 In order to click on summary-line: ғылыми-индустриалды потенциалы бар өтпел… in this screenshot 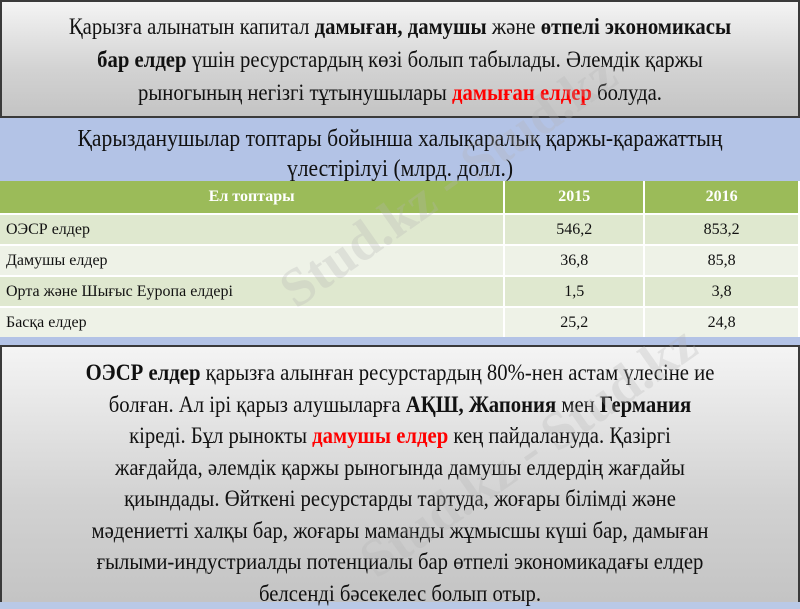, I will do `click(400, 562)`.